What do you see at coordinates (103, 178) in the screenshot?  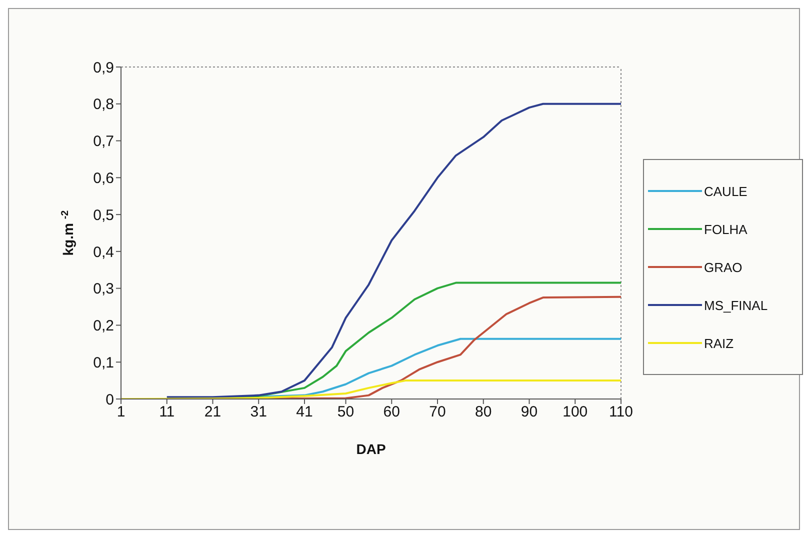 I see `y-tick-label: 0,6` at bounding box center [103, 178].